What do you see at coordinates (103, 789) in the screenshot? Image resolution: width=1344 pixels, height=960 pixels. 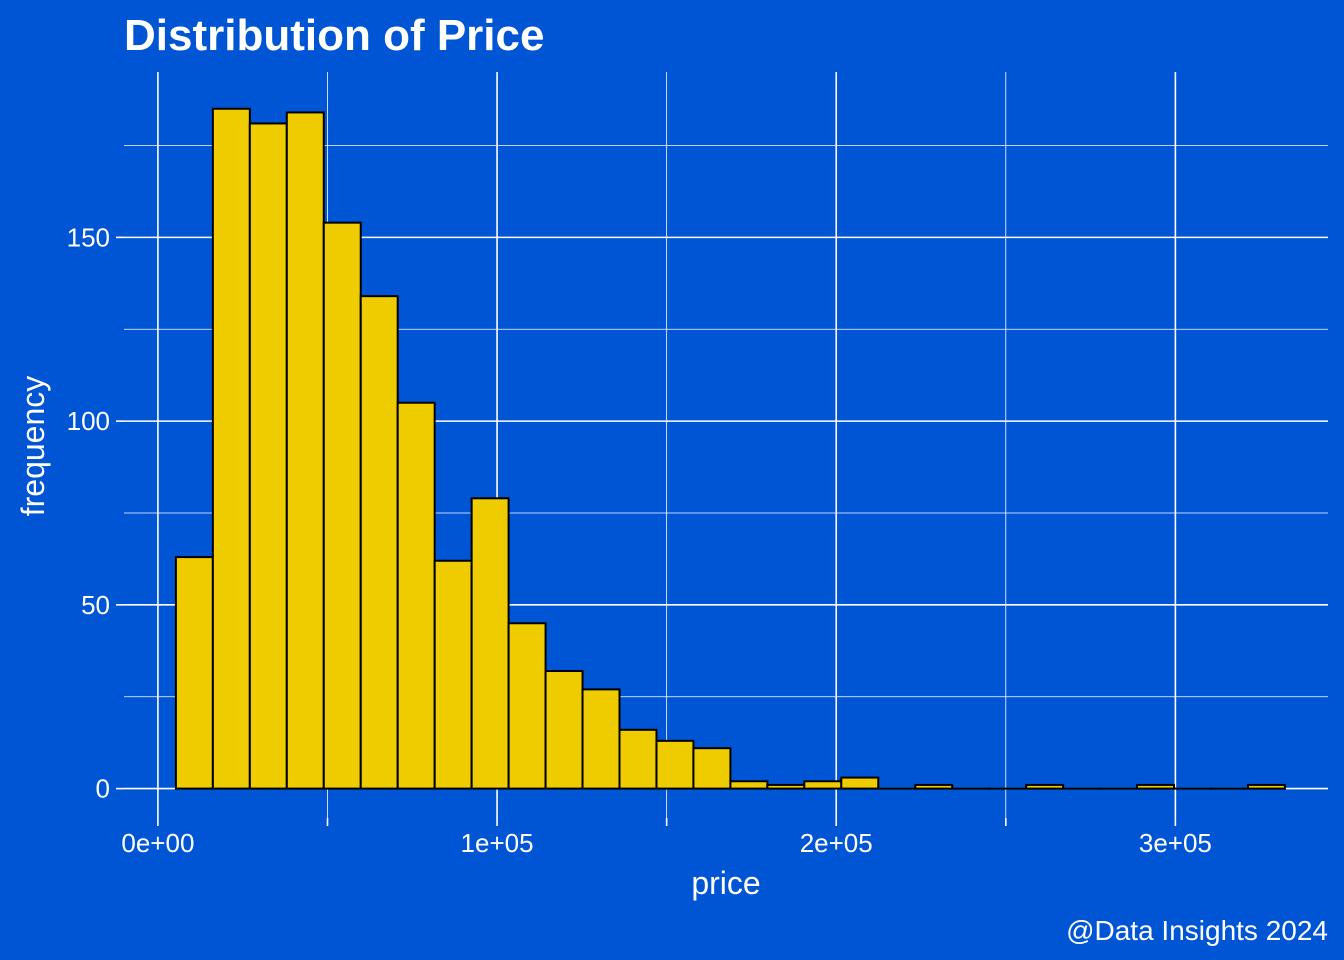 I see `y-tick-label: 0` at bounding box center [103, 789].